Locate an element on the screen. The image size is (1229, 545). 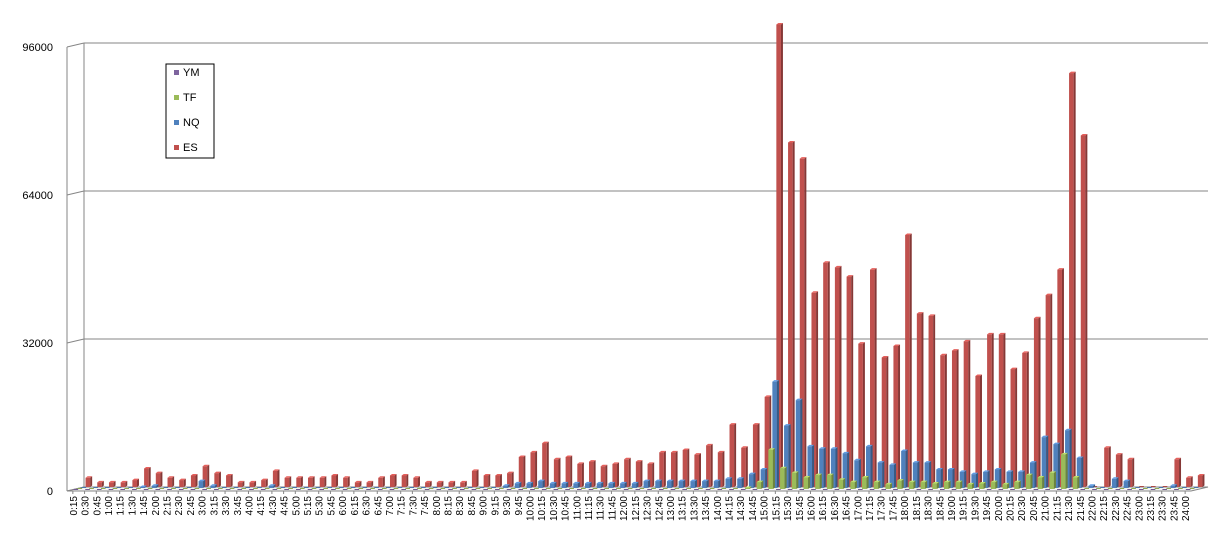
x-tick-label: 7:00 is located at coordinates (390, 506).